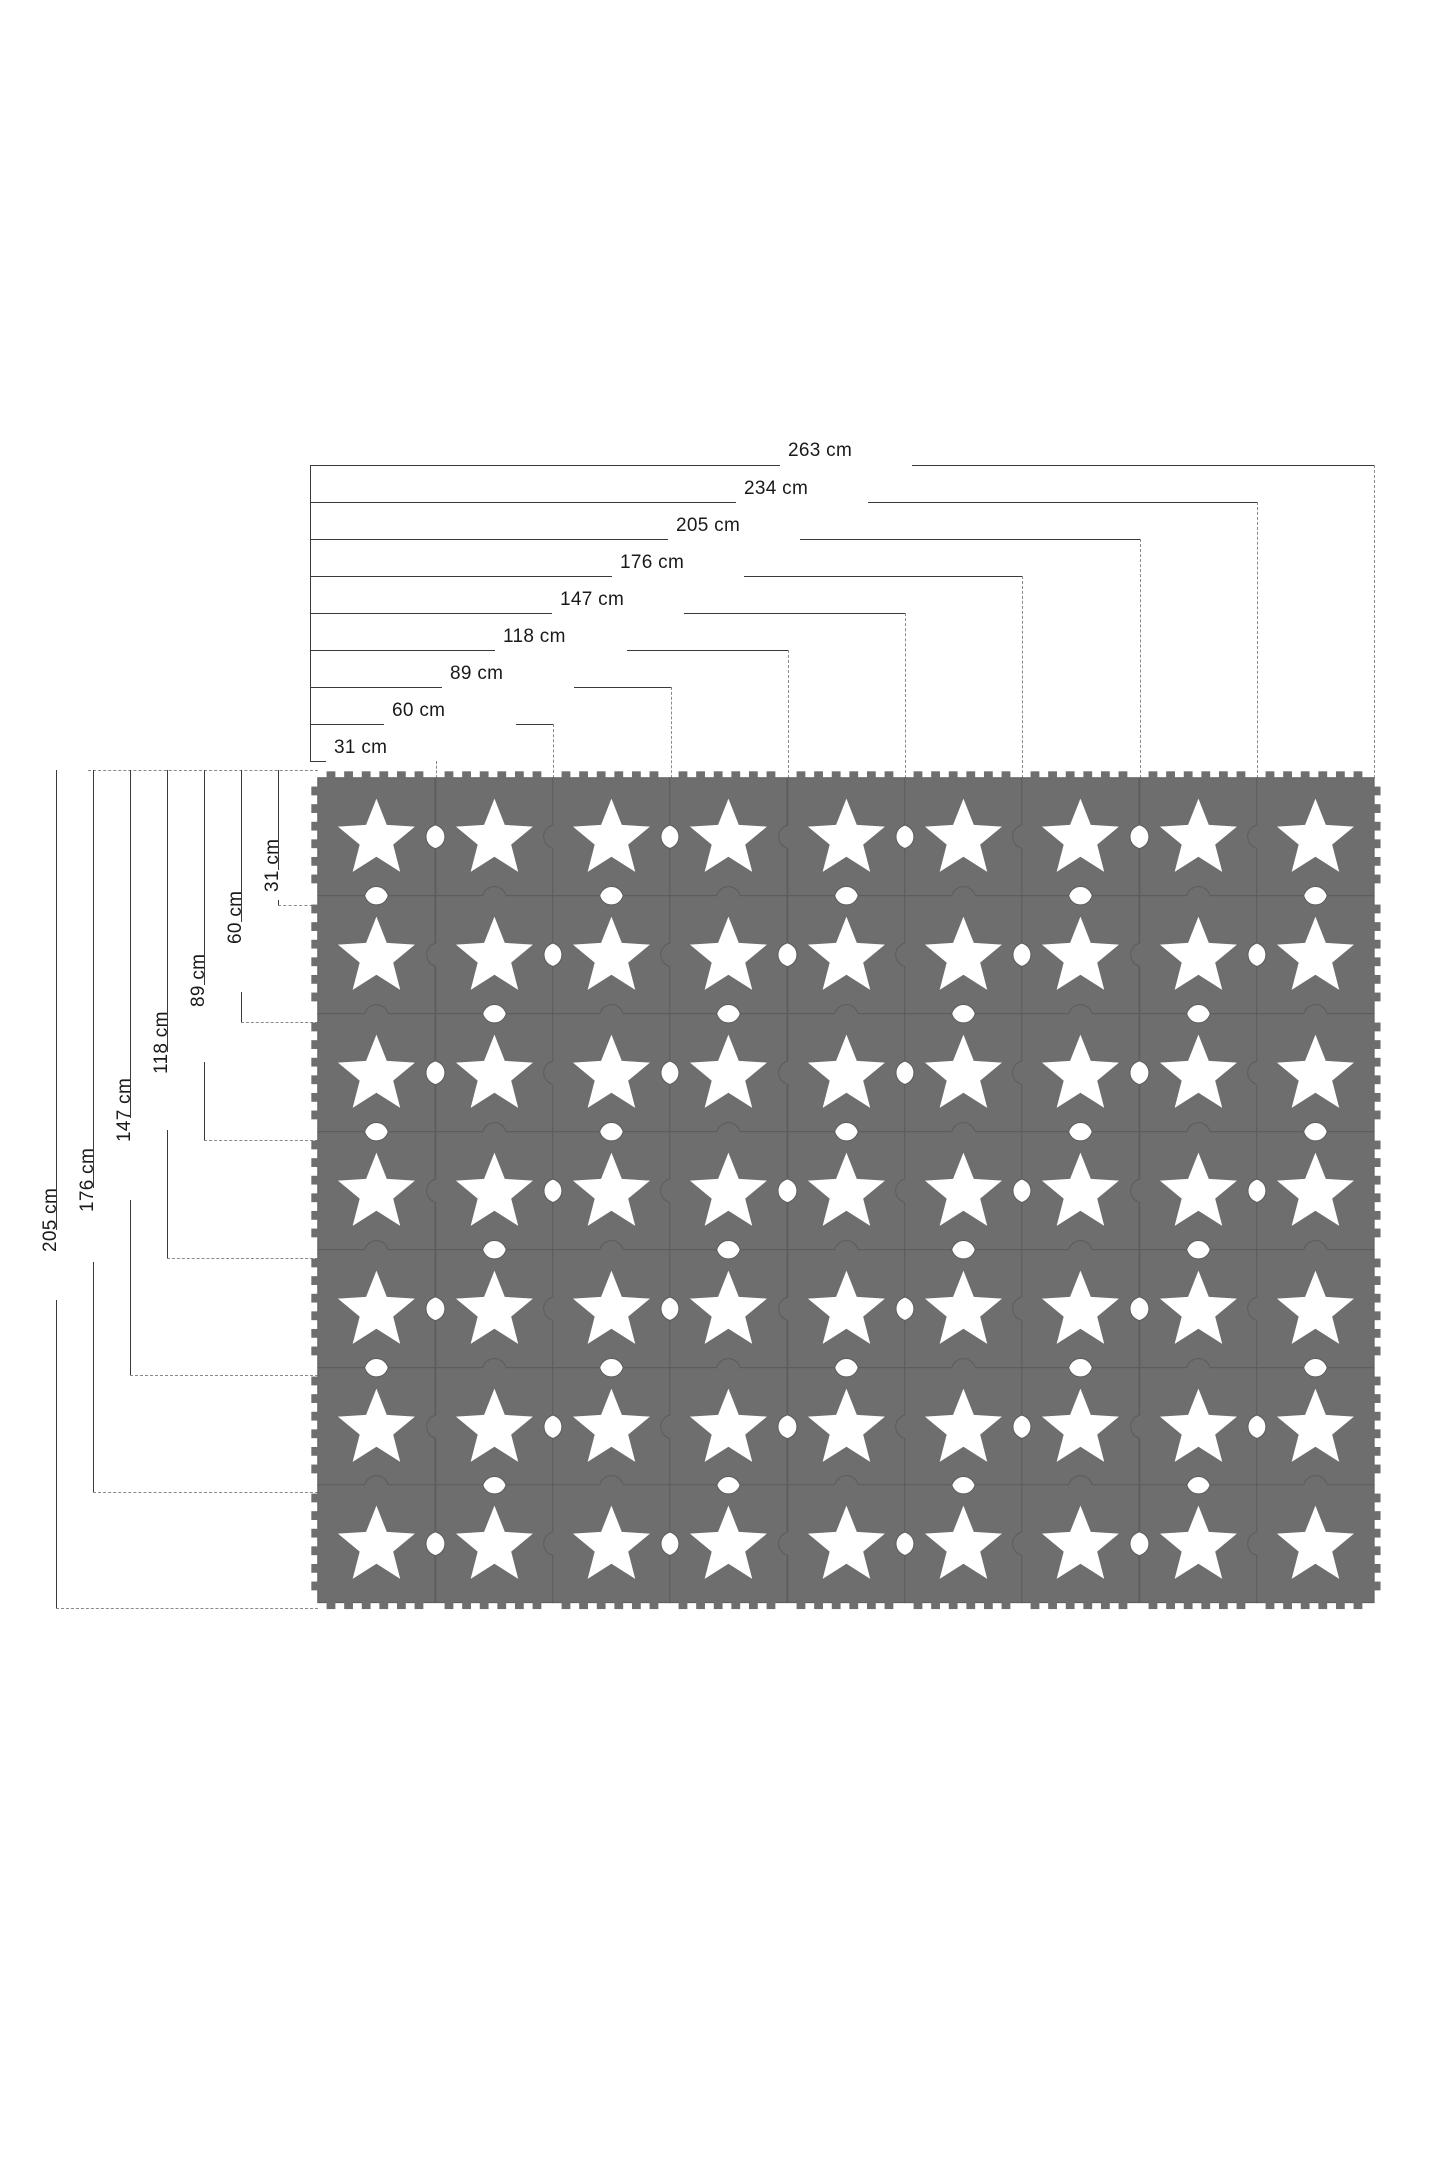 The image size is (1440, 2160). What do you see at coordinates (318, 761) in the screenshot?
I see `dim-line-31-left` at bounding box center [318, 761].